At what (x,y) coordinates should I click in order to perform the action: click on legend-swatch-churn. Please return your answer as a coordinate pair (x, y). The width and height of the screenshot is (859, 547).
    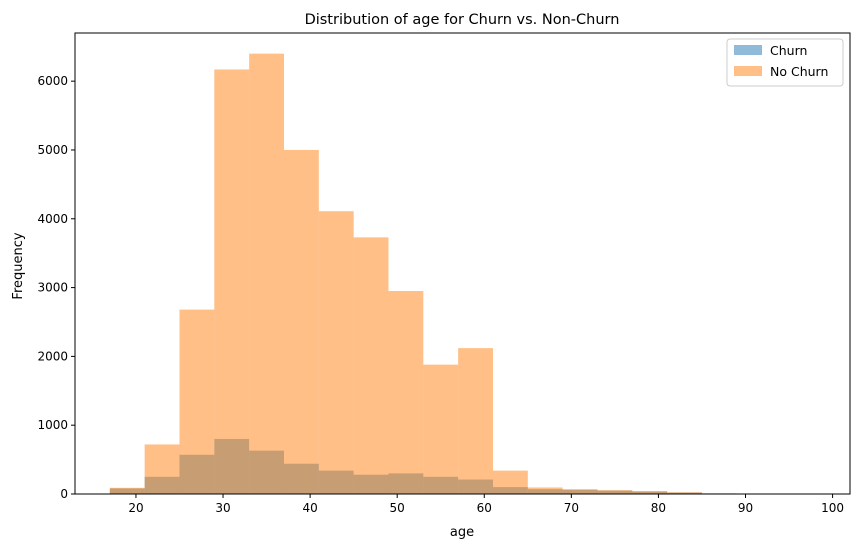
    Looking at the image, I should click on (748, 50).